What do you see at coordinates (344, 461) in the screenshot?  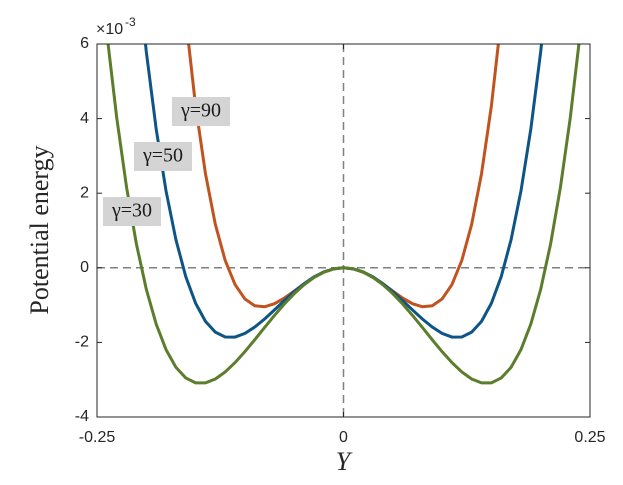 I see `x-axis-label: Y` at bounding box center [344, 461].